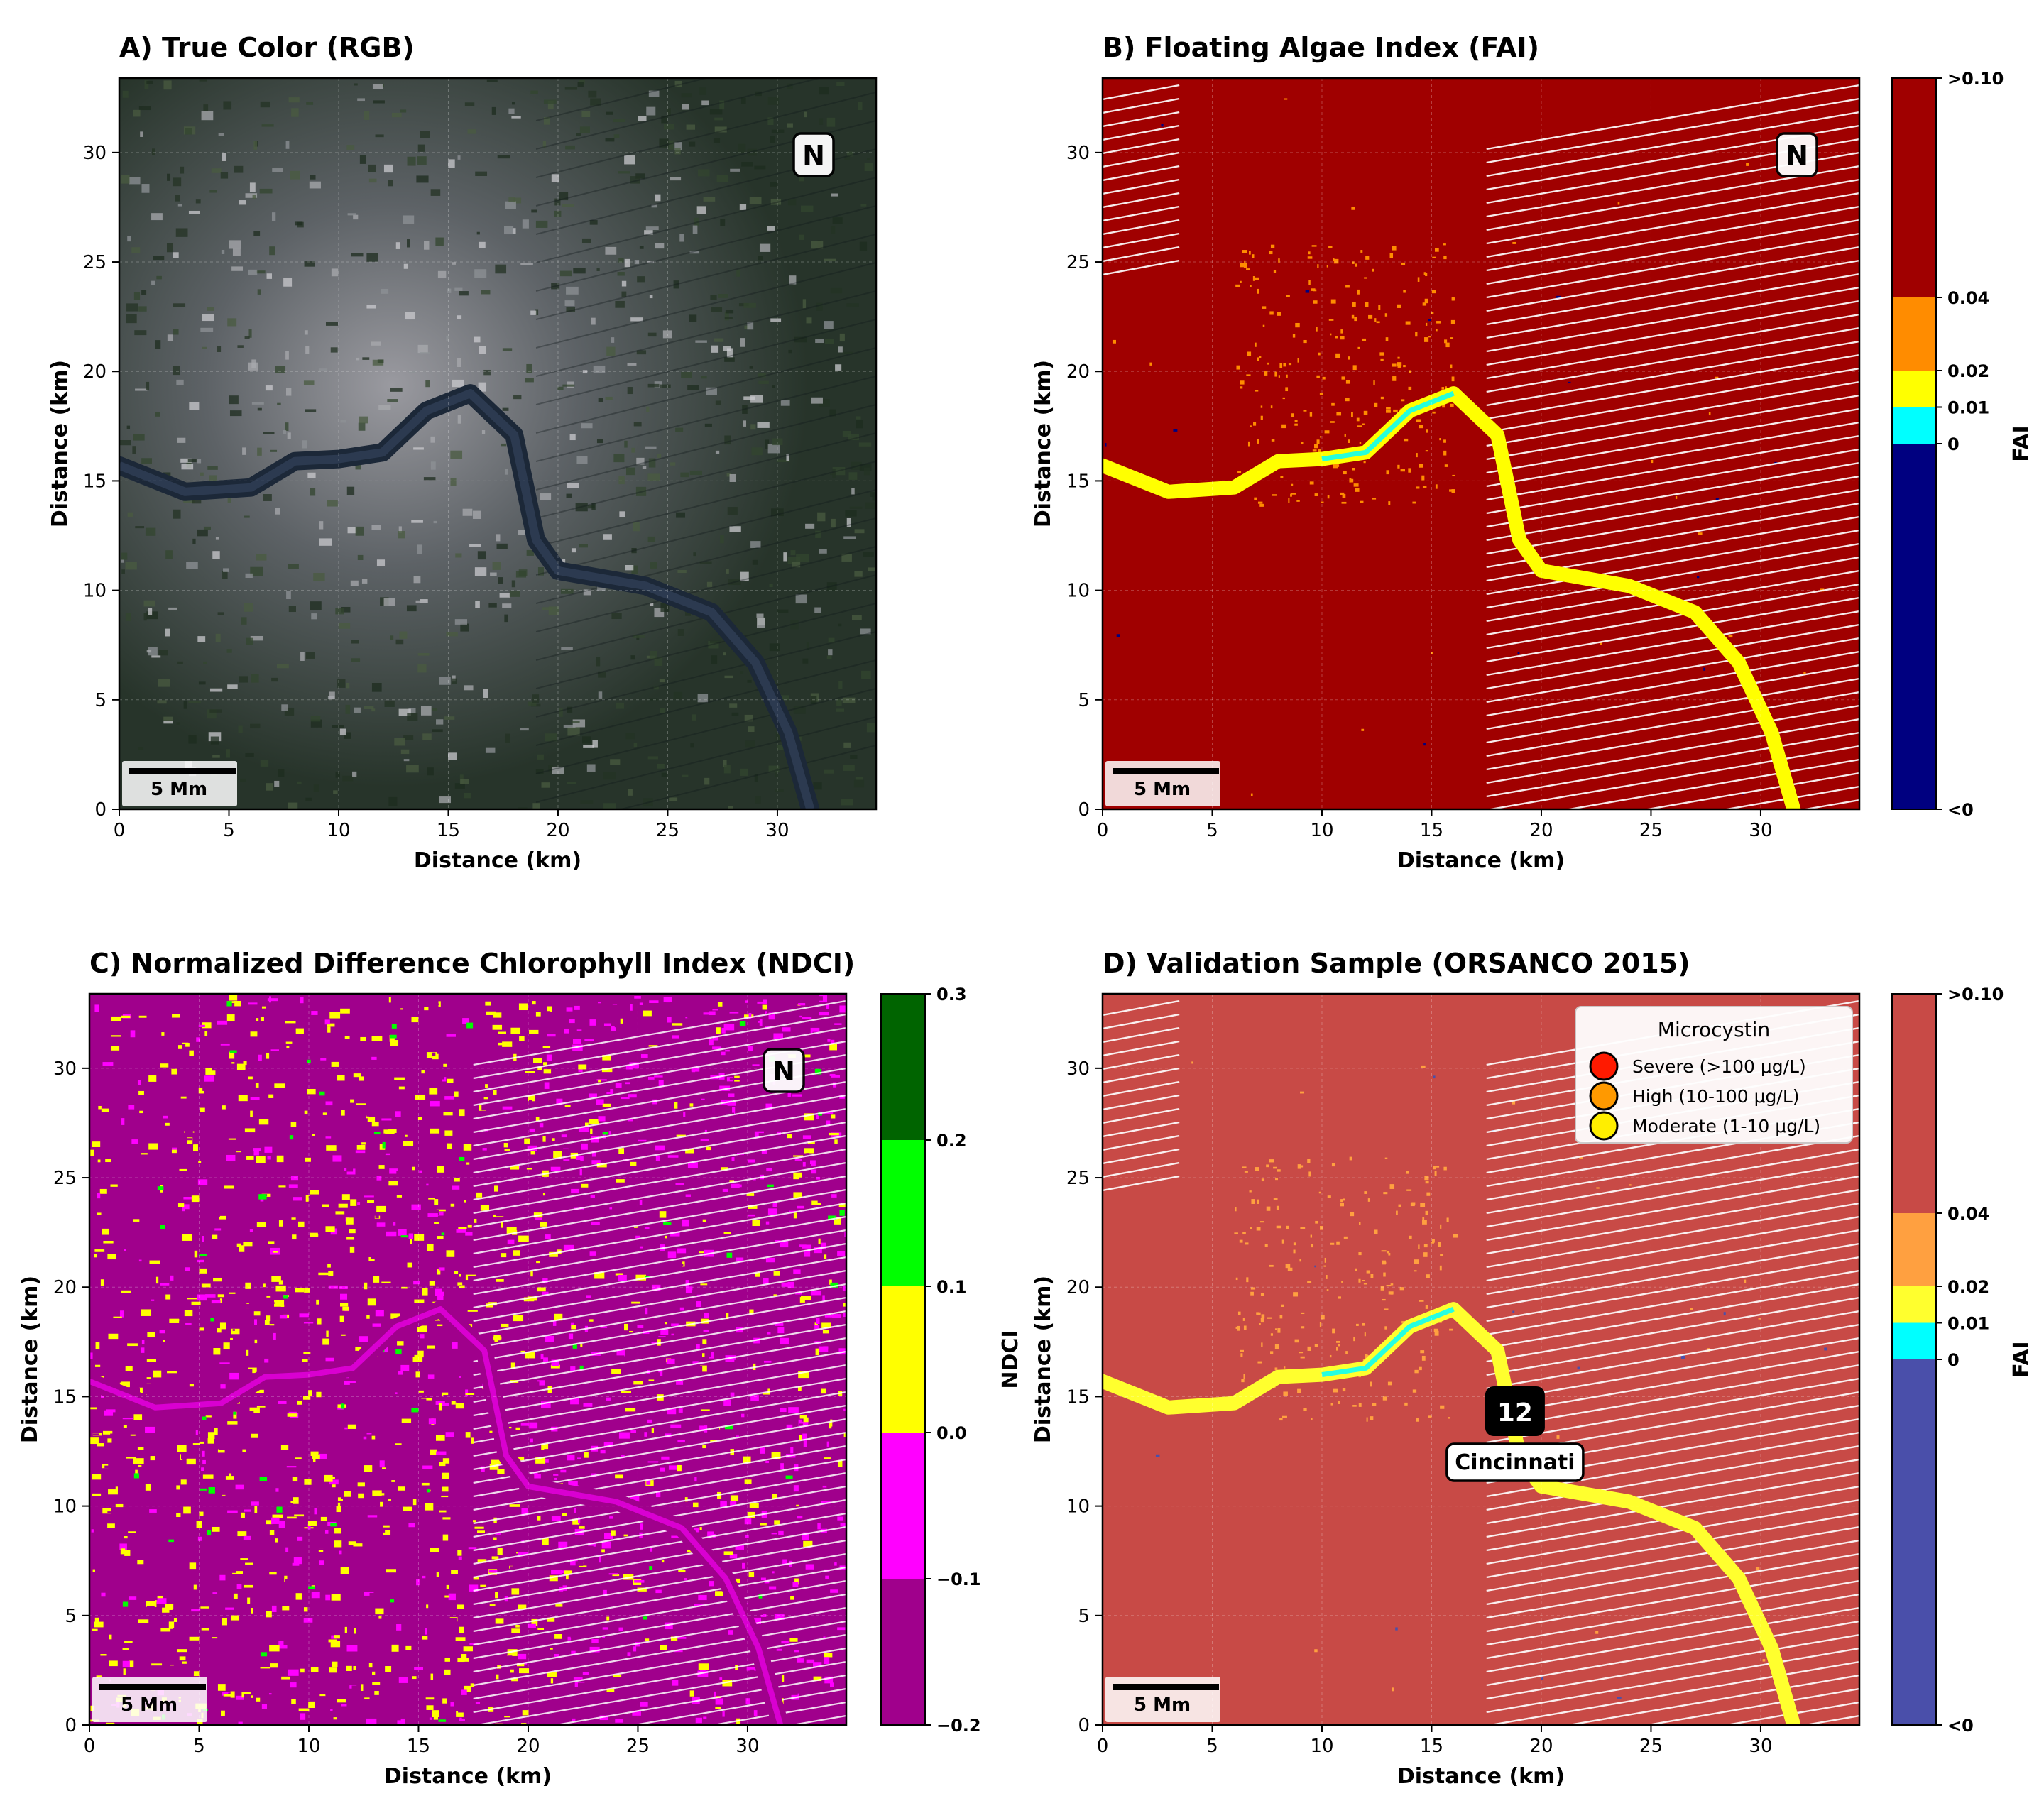 The width and height of the screenshot is (2044, 1813). Describe the element at coordinates (1078, 1179) in the screenshot. I see `y-tick-label: 25` at that location.